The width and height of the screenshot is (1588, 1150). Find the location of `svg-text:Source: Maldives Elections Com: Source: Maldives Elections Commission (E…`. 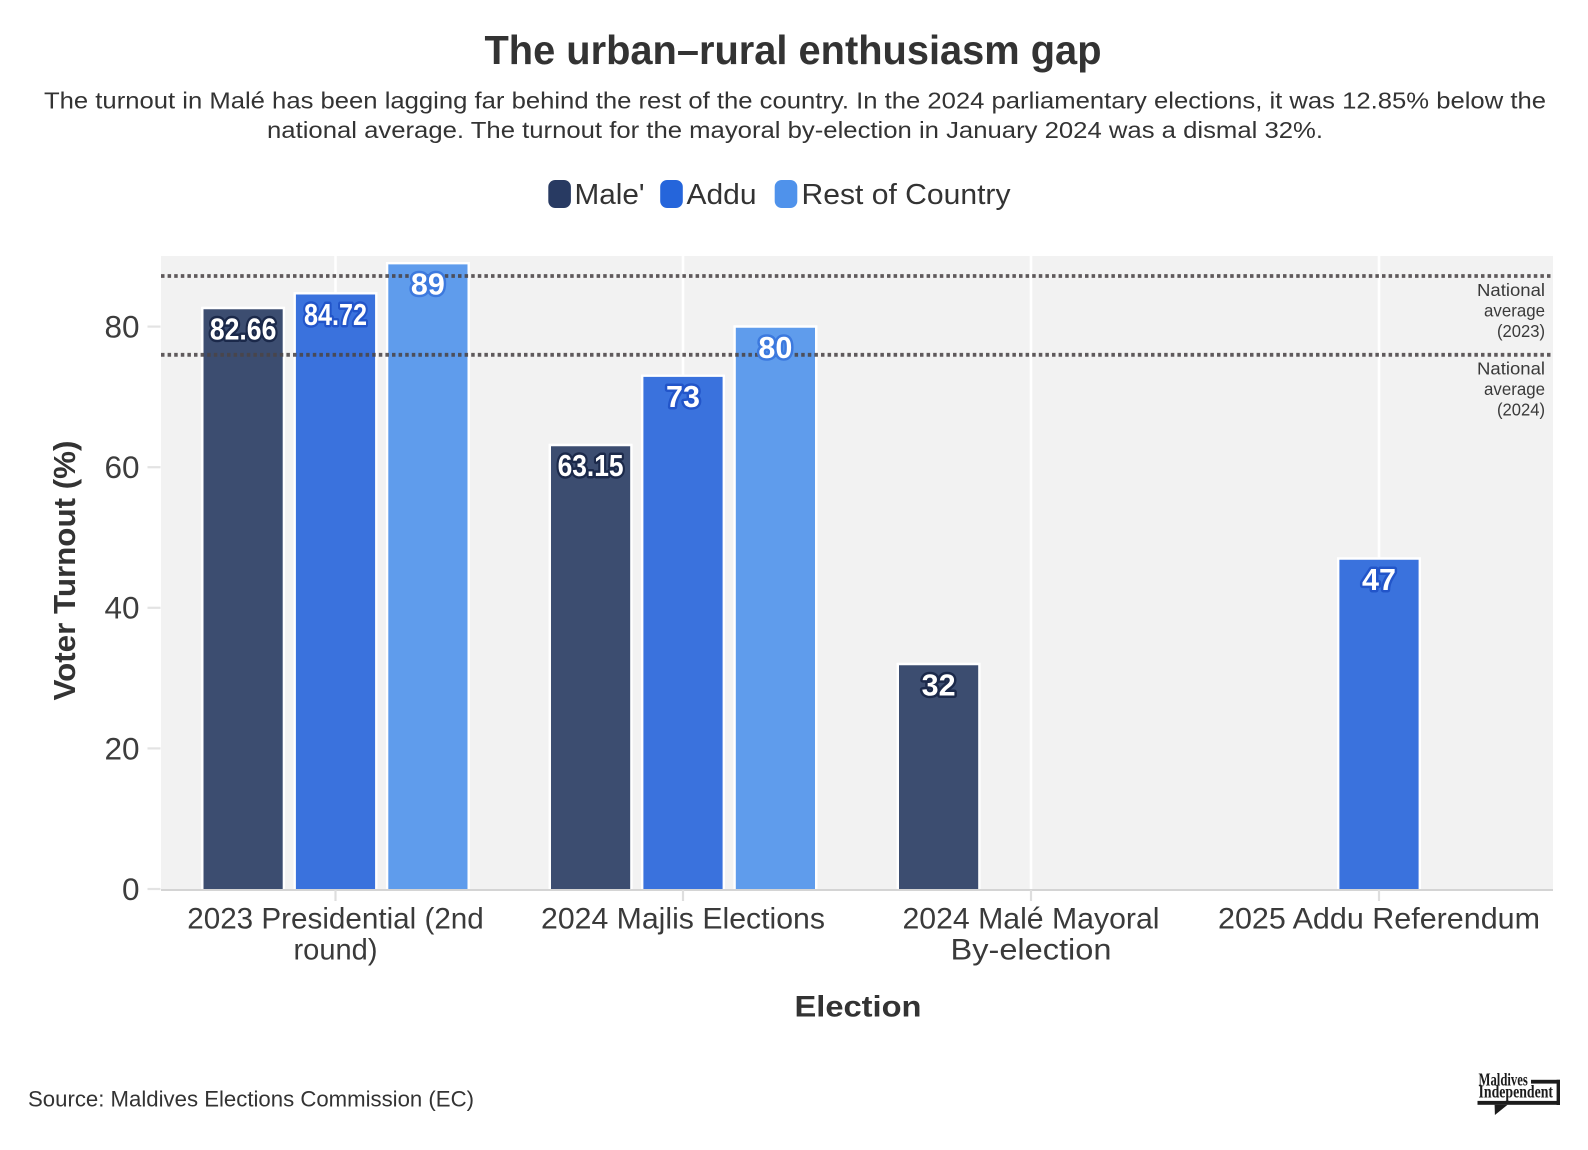

svg-text:Source: Maldives Elections Com: Source: Maldives Elections Commission (E… is located at coordinates (251, 1099).